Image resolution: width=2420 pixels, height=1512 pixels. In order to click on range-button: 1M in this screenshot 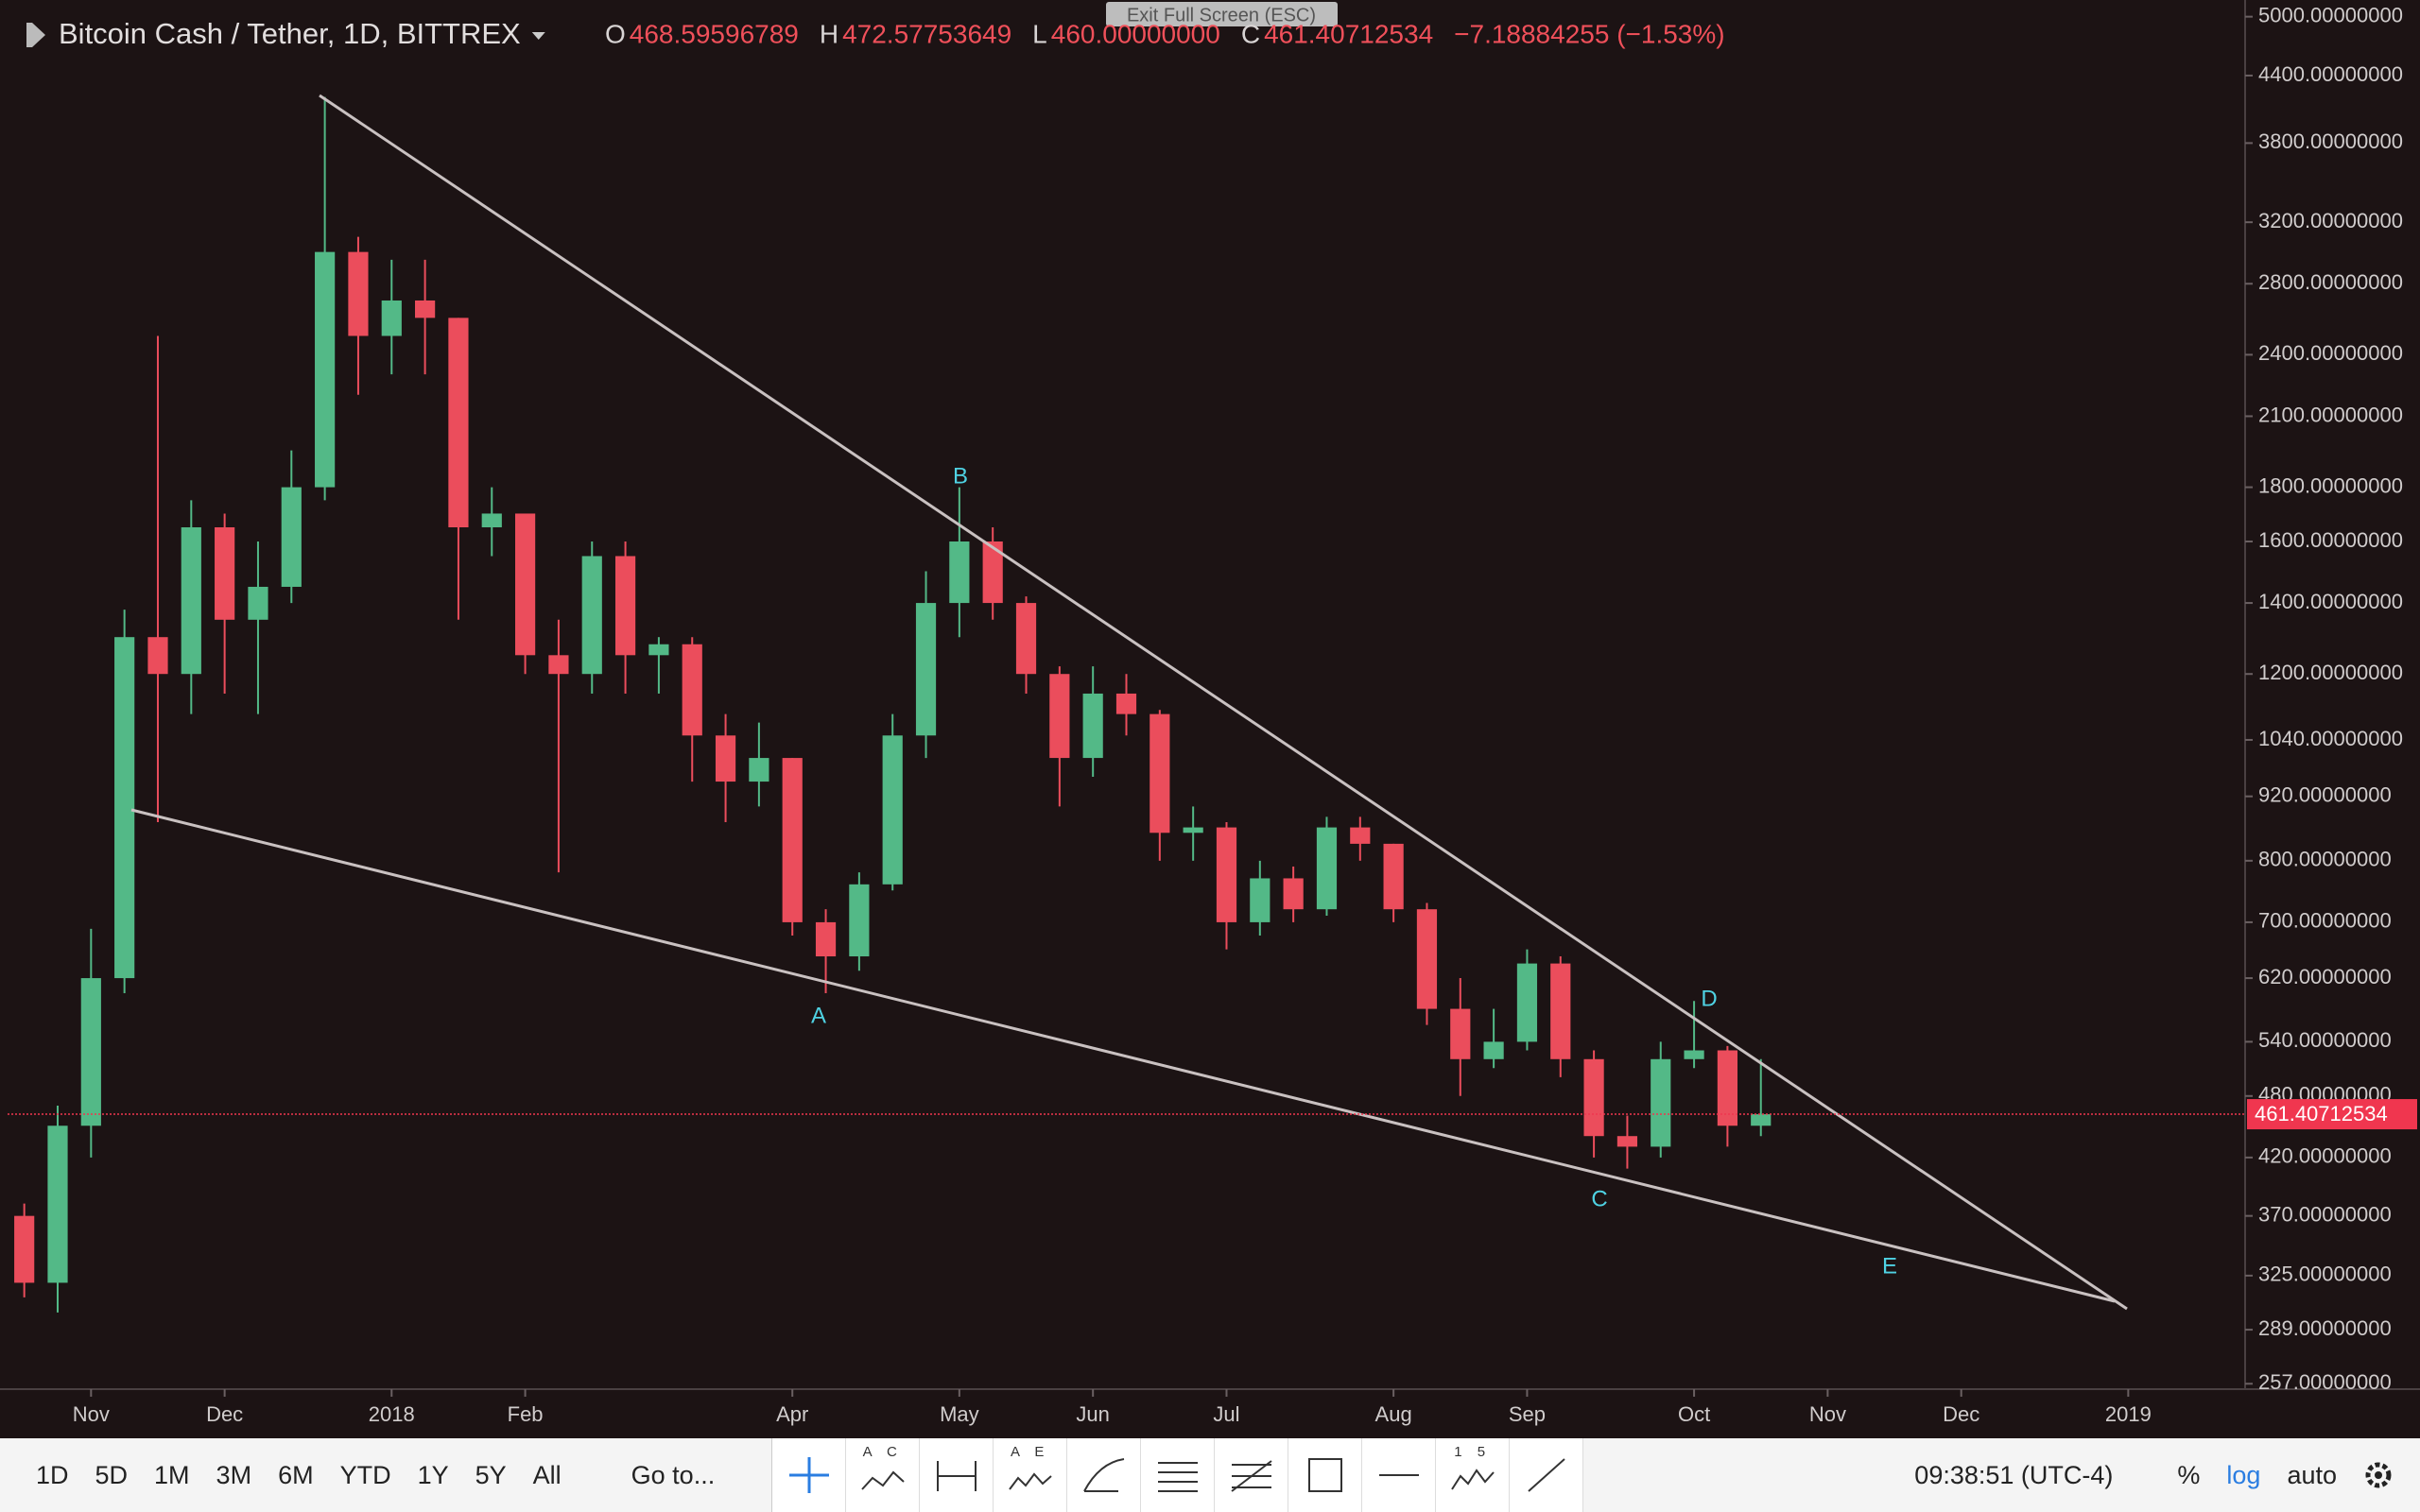, I will do `click(172, 1474)`.